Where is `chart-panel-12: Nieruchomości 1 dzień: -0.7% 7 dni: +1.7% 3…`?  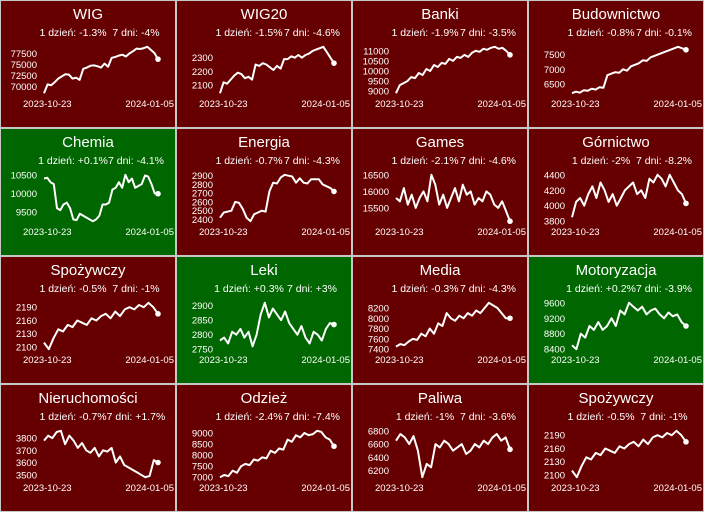
chart-panel-12: Nieruchomości 1 dzień: -0.7% 7 dni: +1.7% 3… is located at coordinates (88, 448).